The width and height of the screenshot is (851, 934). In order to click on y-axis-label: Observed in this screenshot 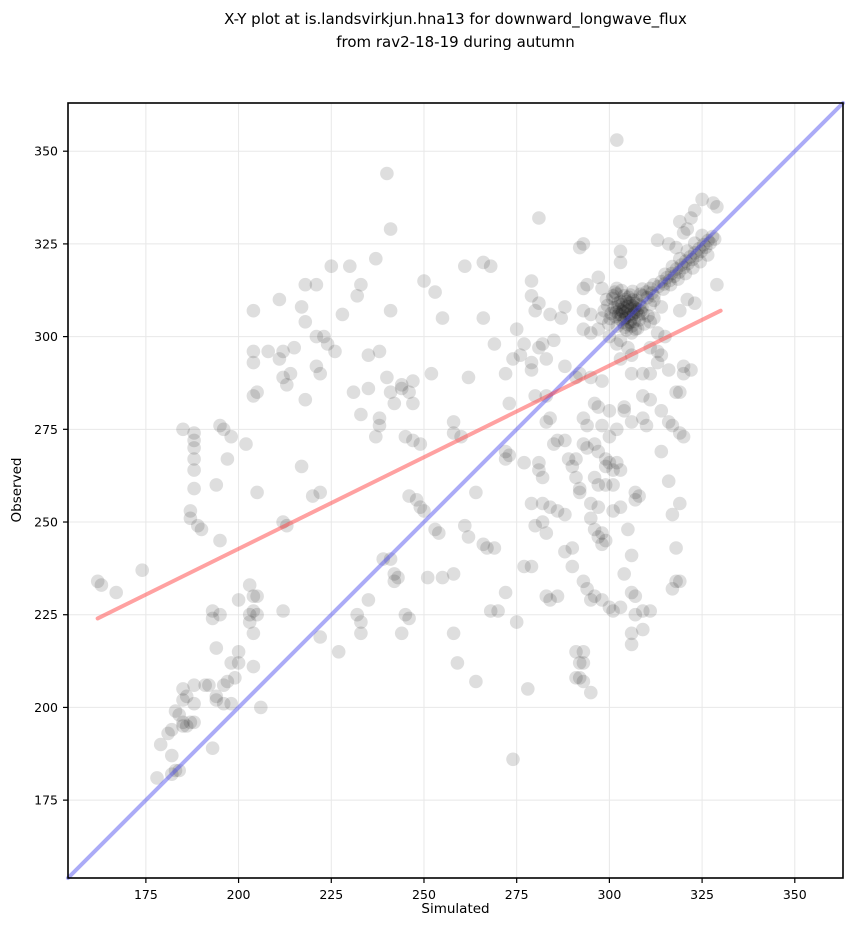, I will do `click(17, 490)`.